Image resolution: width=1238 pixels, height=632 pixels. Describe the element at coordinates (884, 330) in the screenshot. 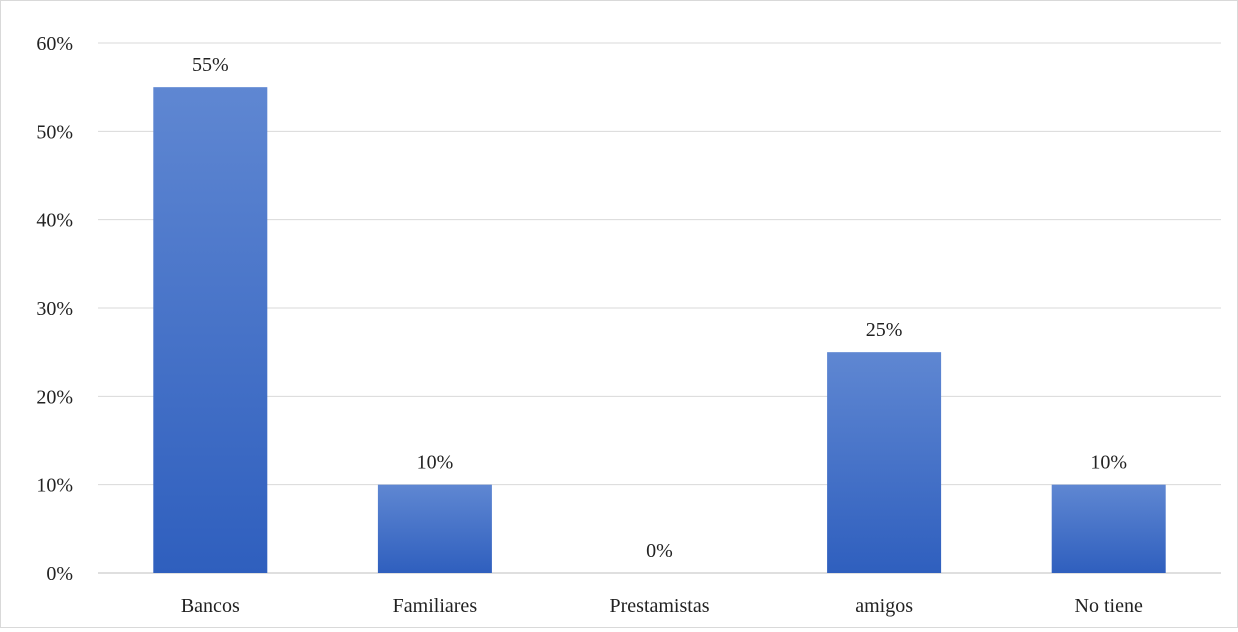

I see `data-label: 25%` at that location.